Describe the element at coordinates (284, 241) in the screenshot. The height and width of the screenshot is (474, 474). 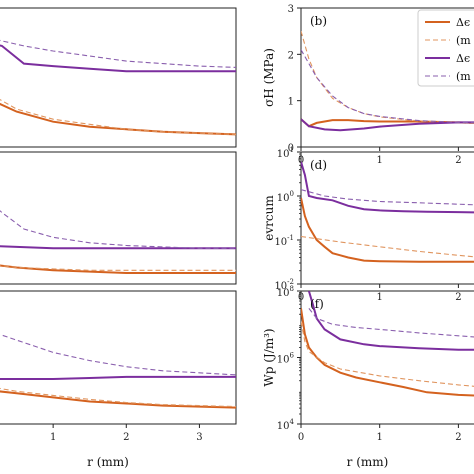
I see `y-tick-label: 10⁻¹` at that location.